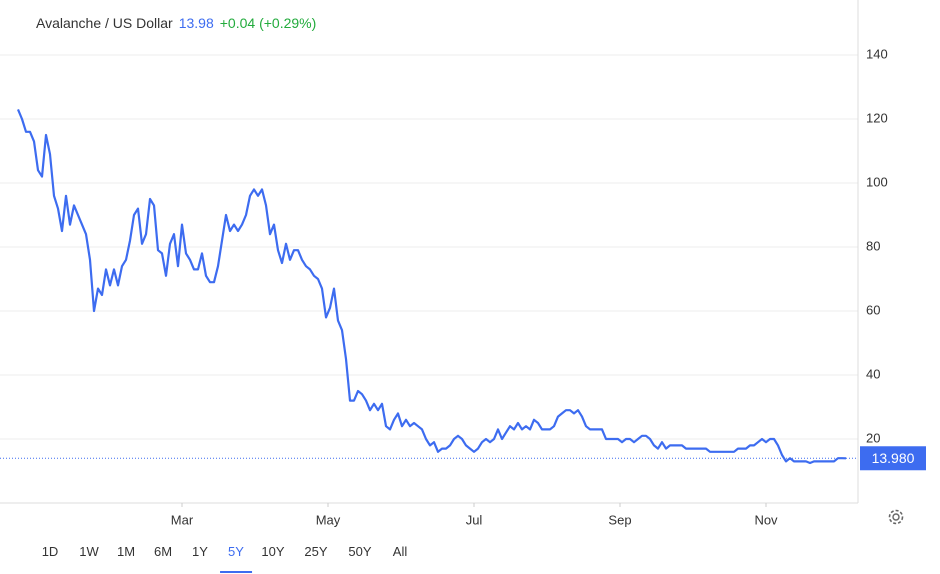 The width and height of the screenshot is (940, 574). Describe the element at coordinates (126, 551) in the screenshot. I see `range-button: 1M` at that location.